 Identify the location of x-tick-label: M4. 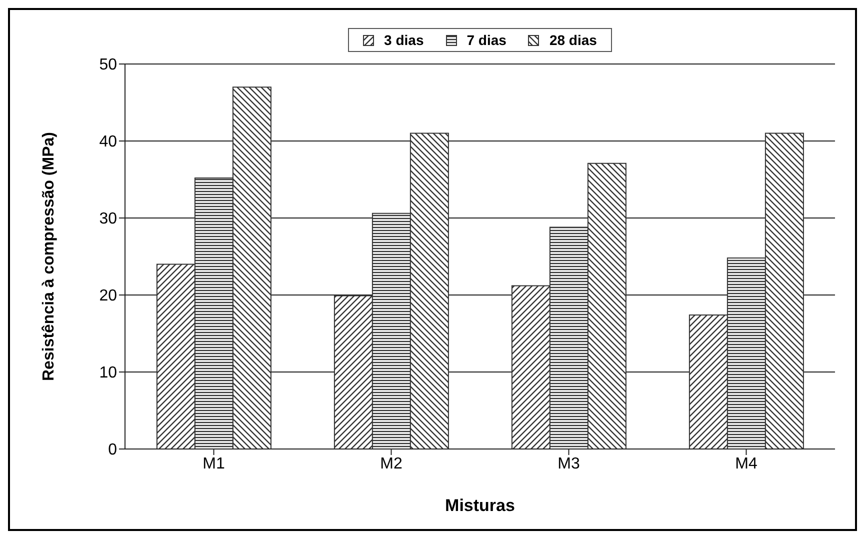
(746, 463).